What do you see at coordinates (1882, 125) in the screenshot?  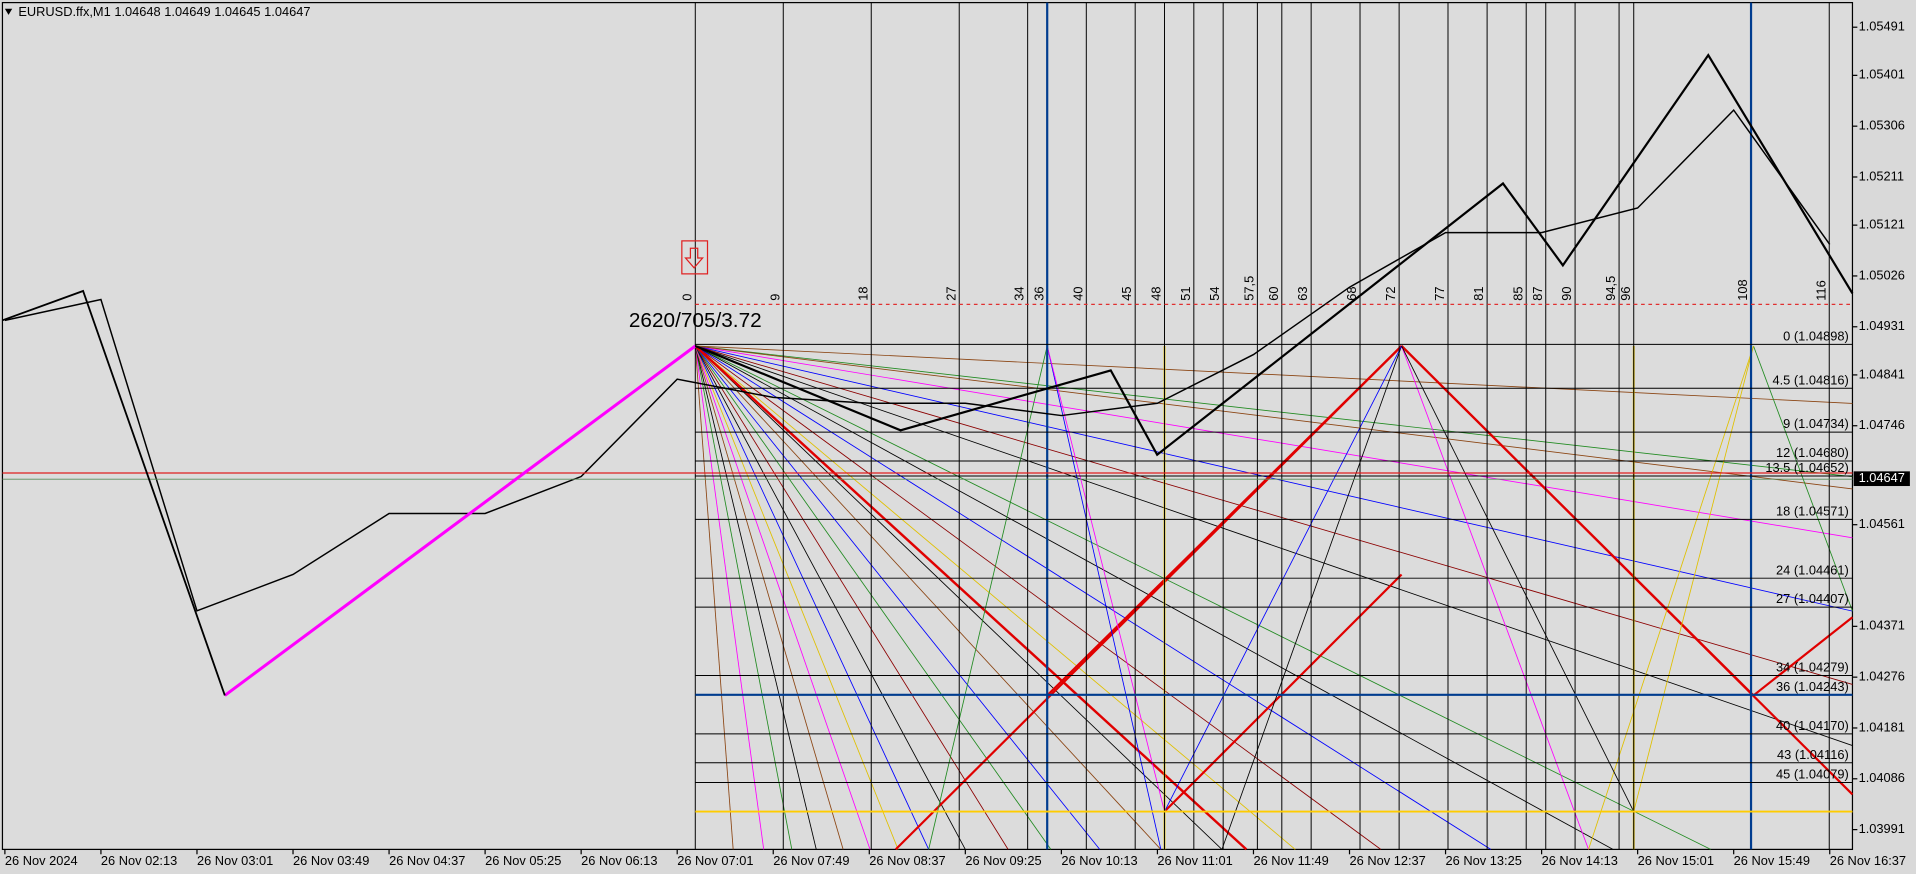 I see `y-tick-label: 1.05306` at bounding box center [1882, 125].